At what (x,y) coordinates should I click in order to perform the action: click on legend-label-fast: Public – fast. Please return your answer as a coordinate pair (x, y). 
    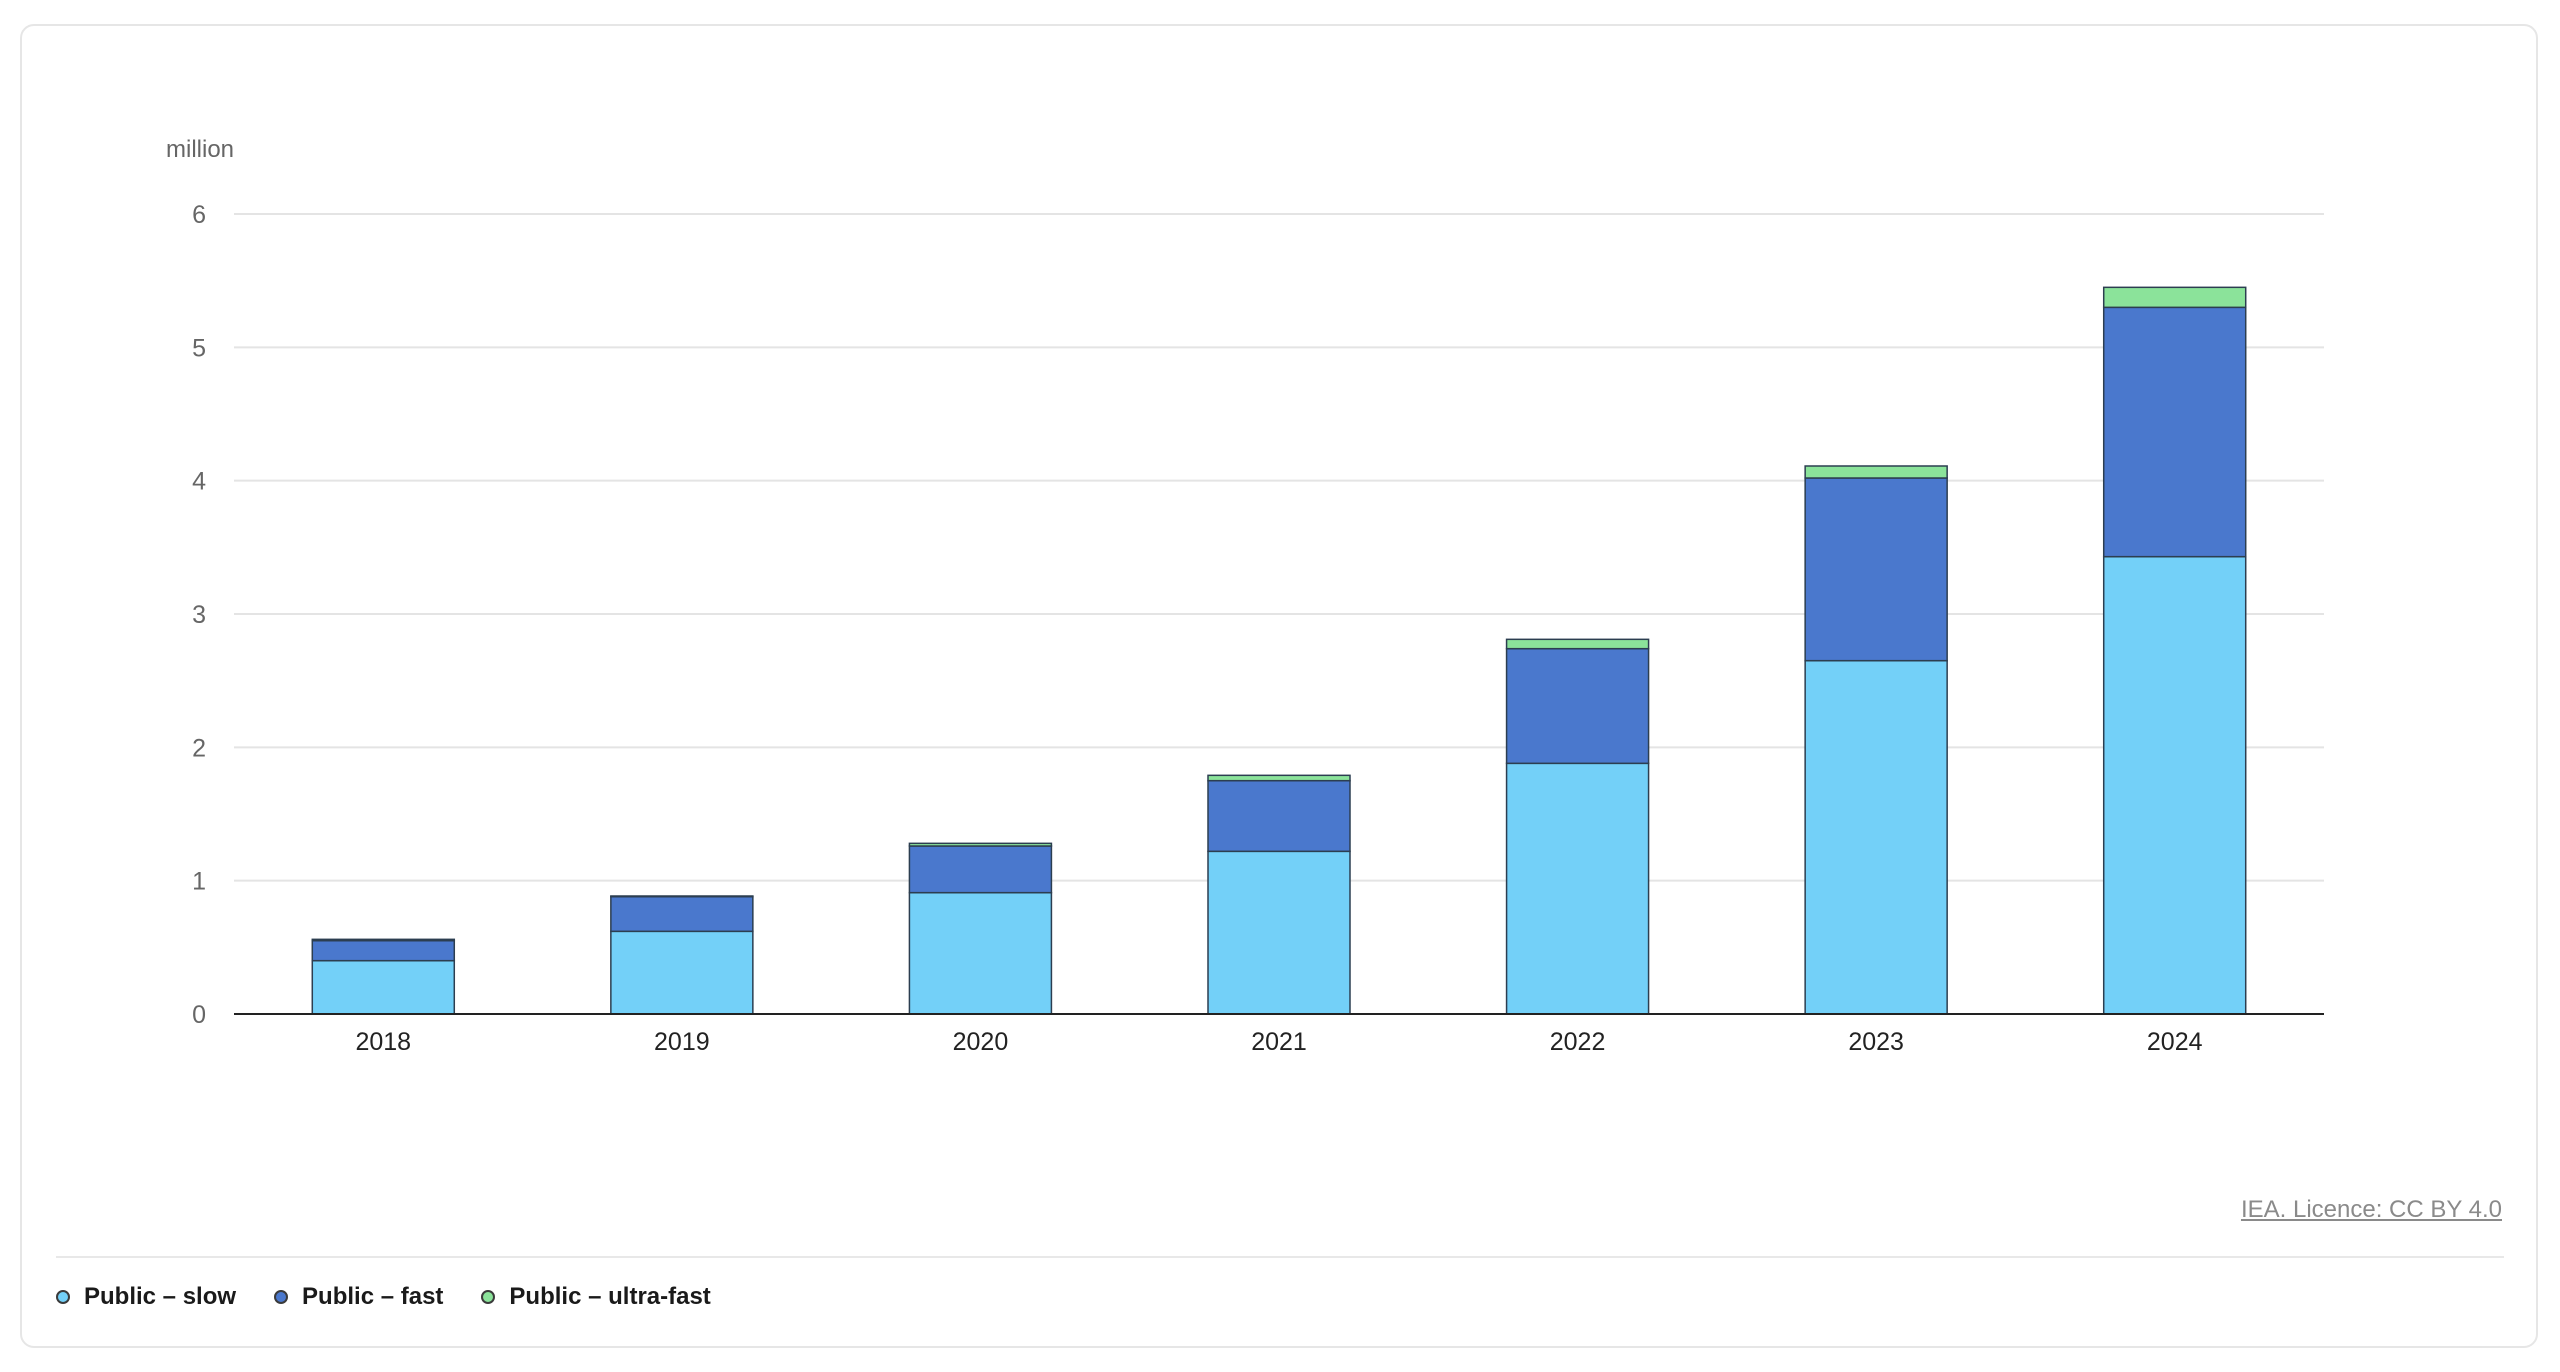
    Looking at the image, I should click on (373, 1296).